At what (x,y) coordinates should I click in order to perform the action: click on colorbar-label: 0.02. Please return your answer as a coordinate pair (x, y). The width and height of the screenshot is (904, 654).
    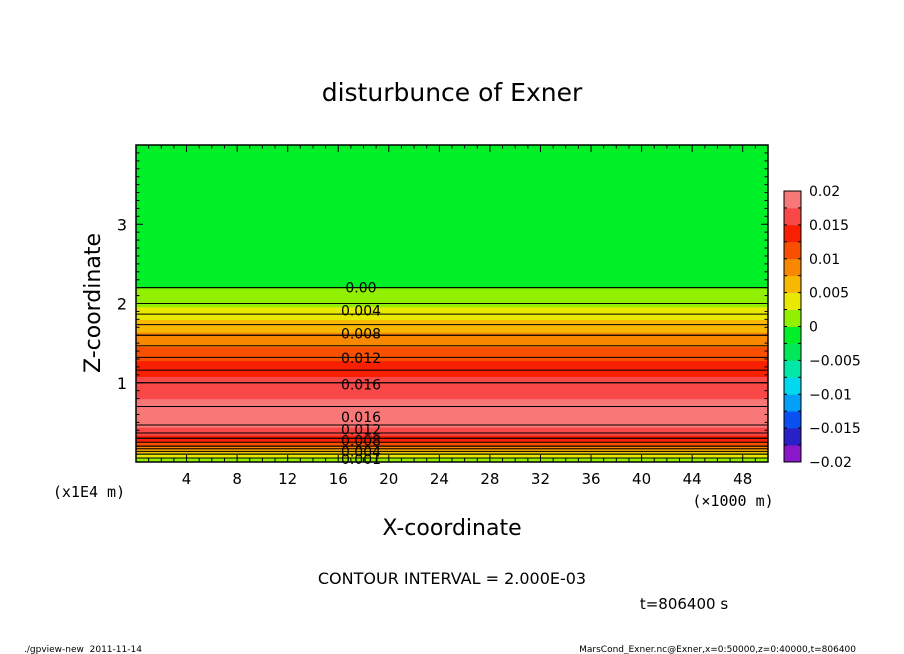
    Looking at the image, I should click on (824, 192).